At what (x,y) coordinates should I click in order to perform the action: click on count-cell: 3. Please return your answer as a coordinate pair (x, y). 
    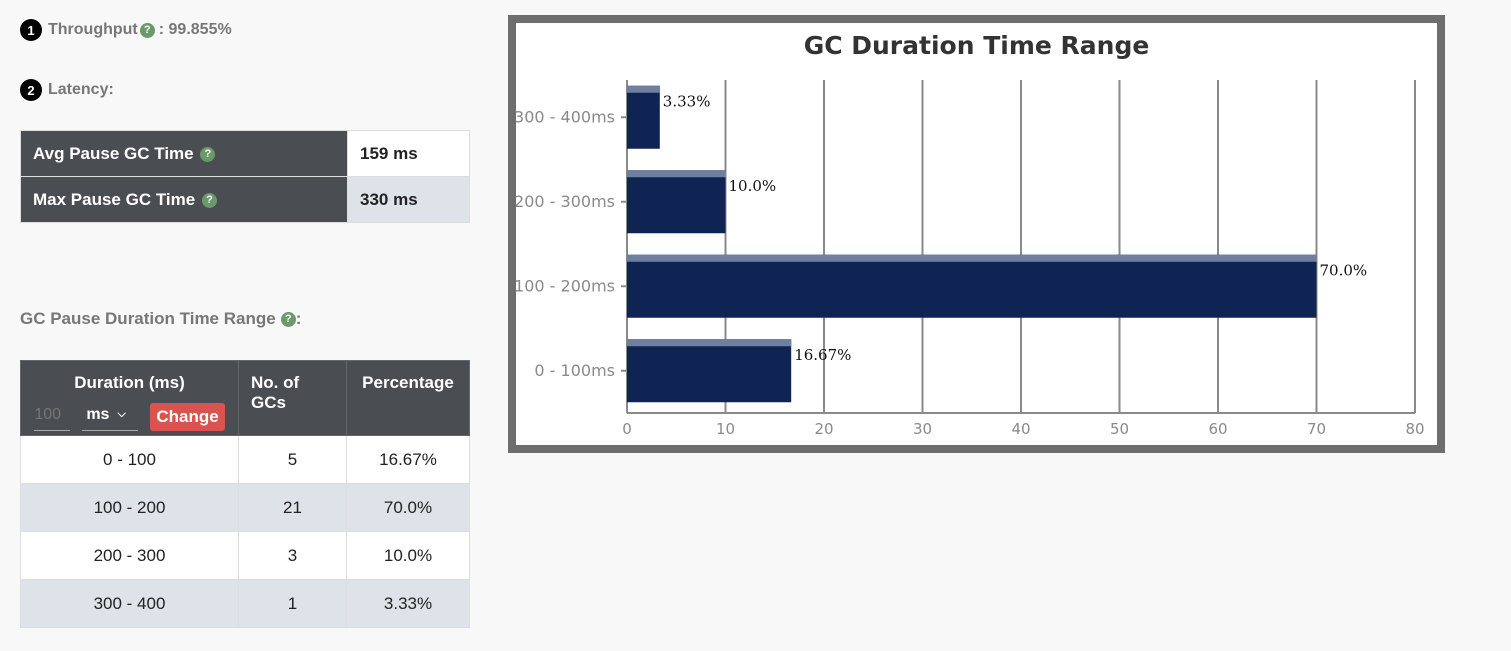
    Looking at the image, I should click on (292, 555).